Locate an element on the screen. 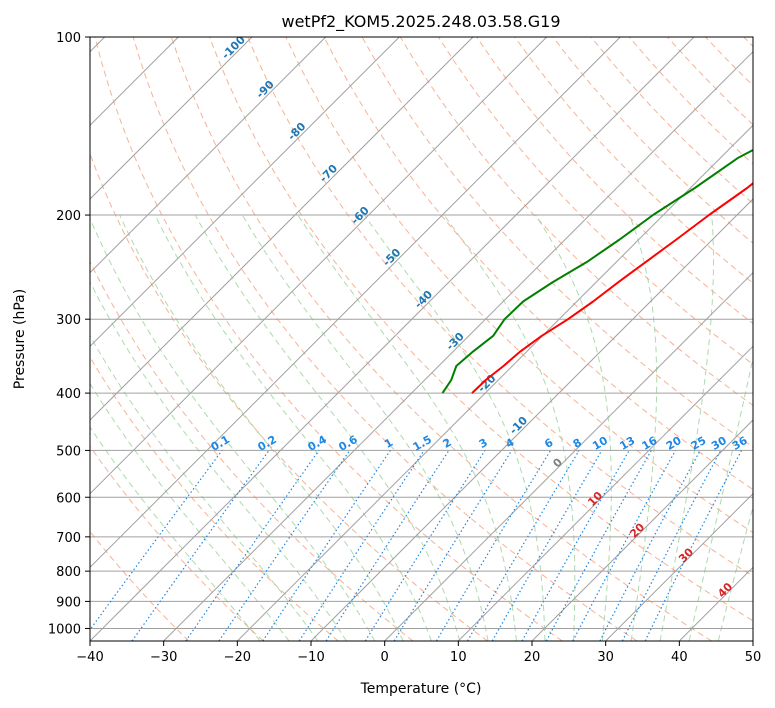 The height and width of the screenshot is (708, 775). x-tick-label: −40 is located at coordinates (89, 657).